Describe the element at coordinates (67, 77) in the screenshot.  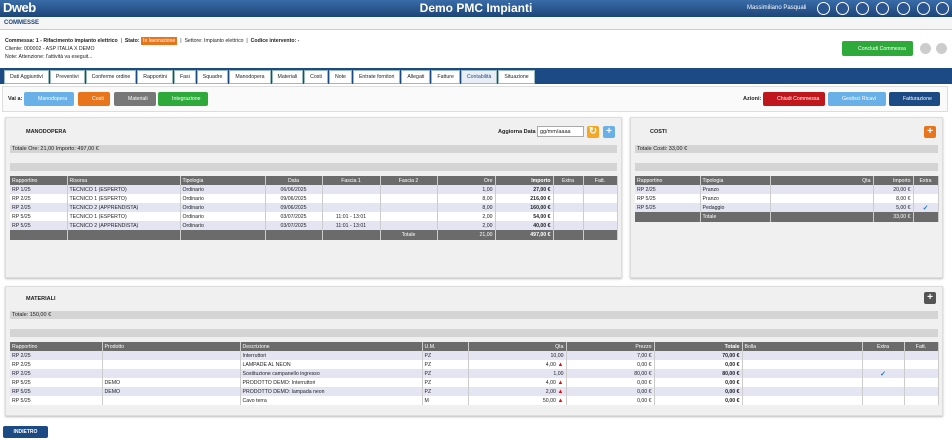
I see `tab: Preventivi` at that location.